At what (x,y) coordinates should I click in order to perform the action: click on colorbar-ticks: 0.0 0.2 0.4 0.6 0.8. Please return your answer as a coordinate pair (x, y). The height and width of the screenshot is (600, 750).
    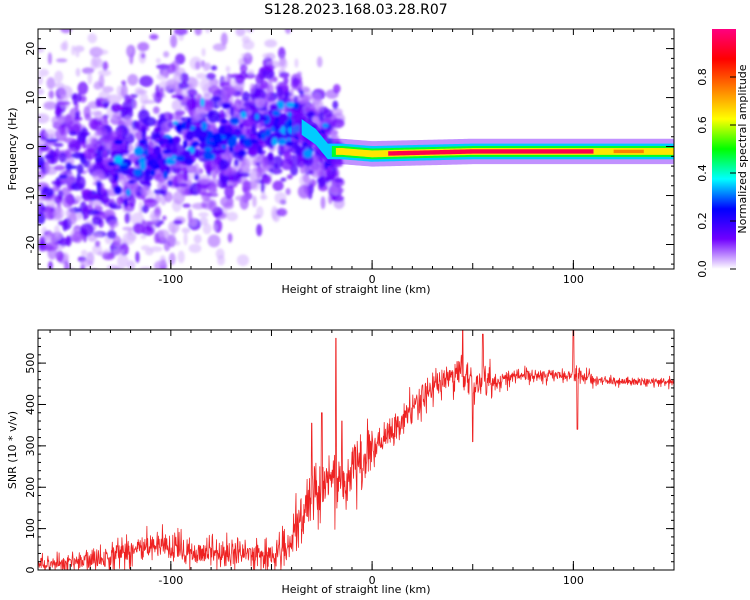
    Looking at the image, I should click on (716, 173).